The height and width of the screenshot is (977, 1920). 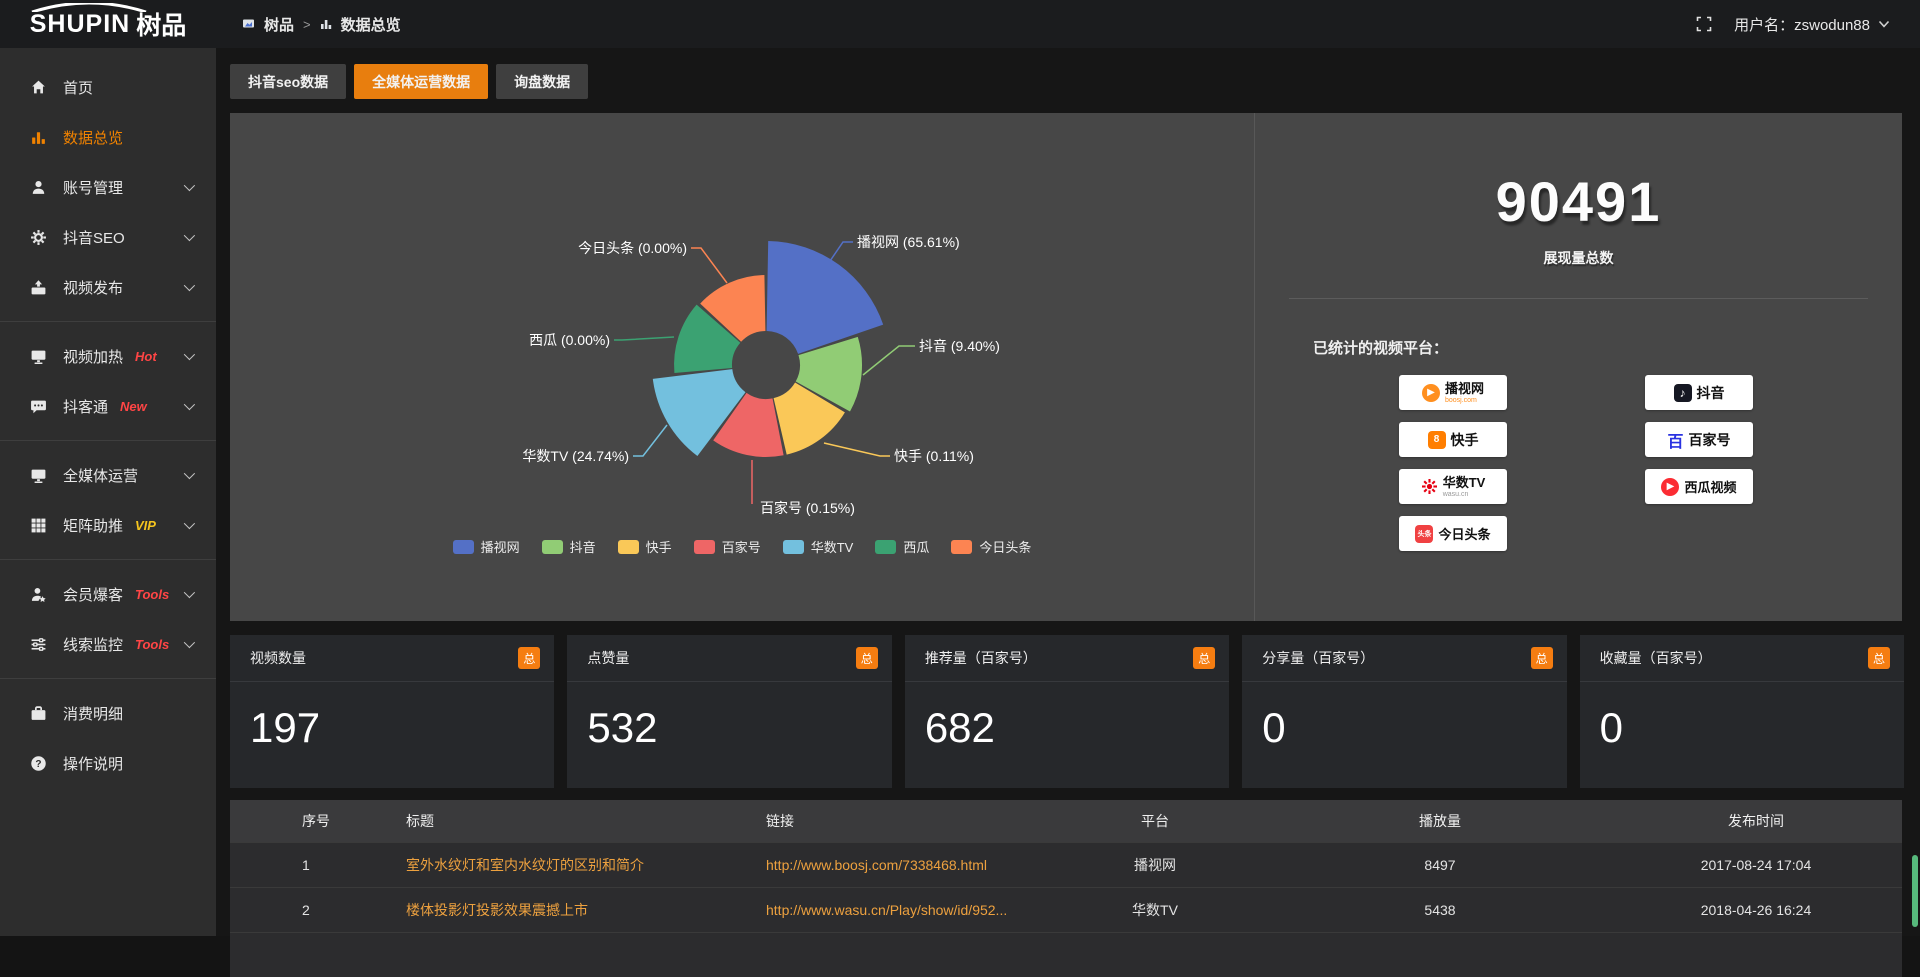 I want to click on row-views: 5438, so click(x=1440, y=910).